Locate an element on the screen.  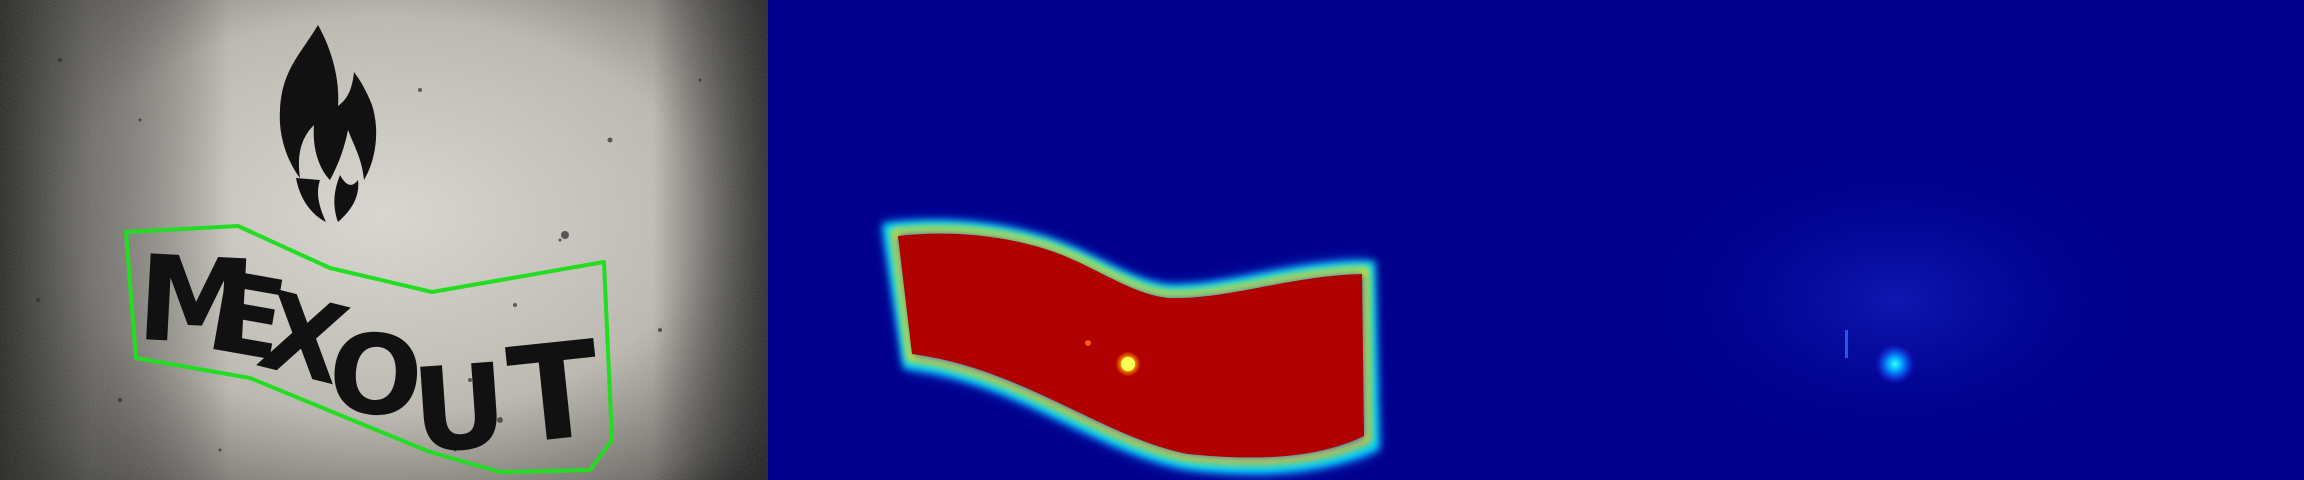
stencil-letter: T is located at coordinates (555, 393).